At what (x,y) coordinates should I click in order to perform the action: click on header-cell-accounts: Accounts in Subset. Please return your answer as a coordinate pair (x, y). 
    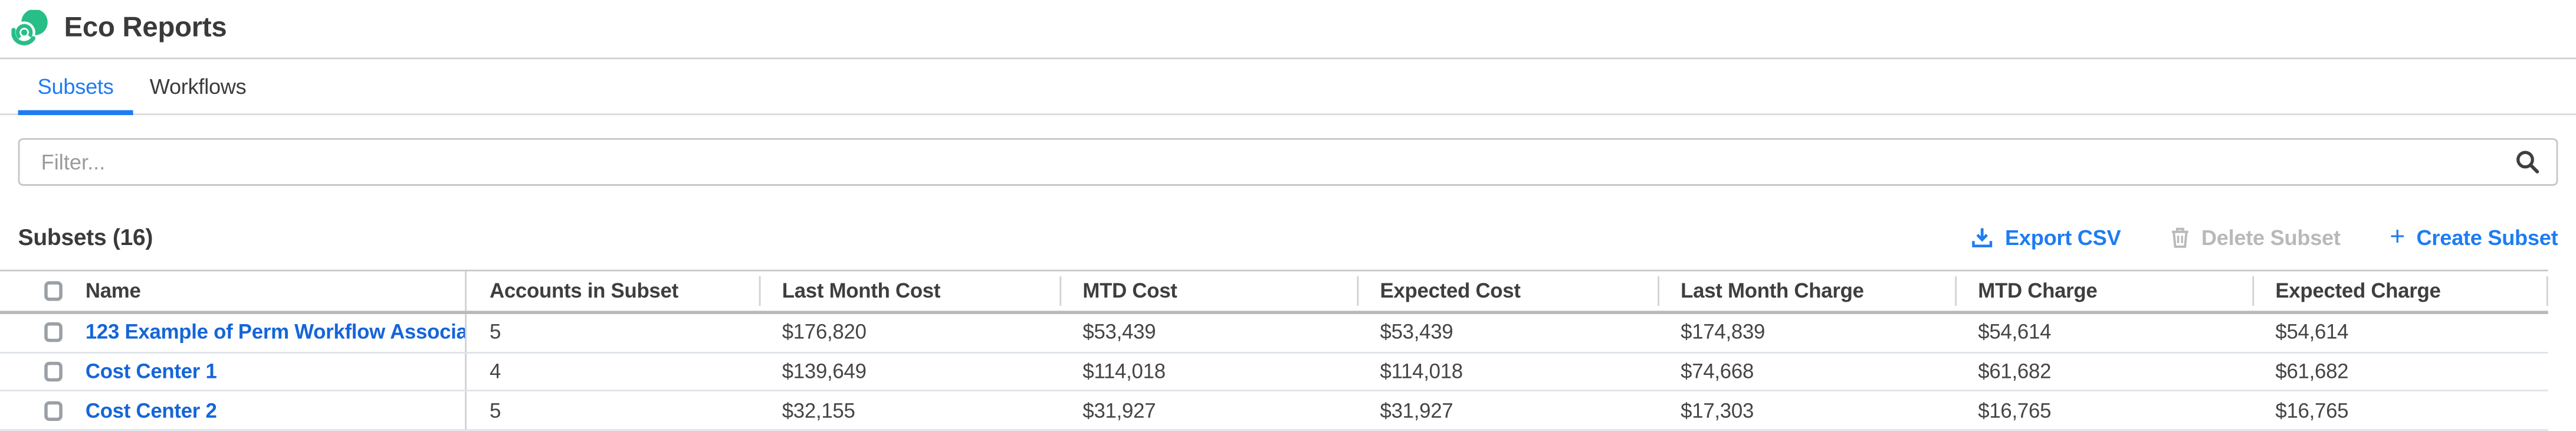
    Looking at the image, I should click on (613, 291).